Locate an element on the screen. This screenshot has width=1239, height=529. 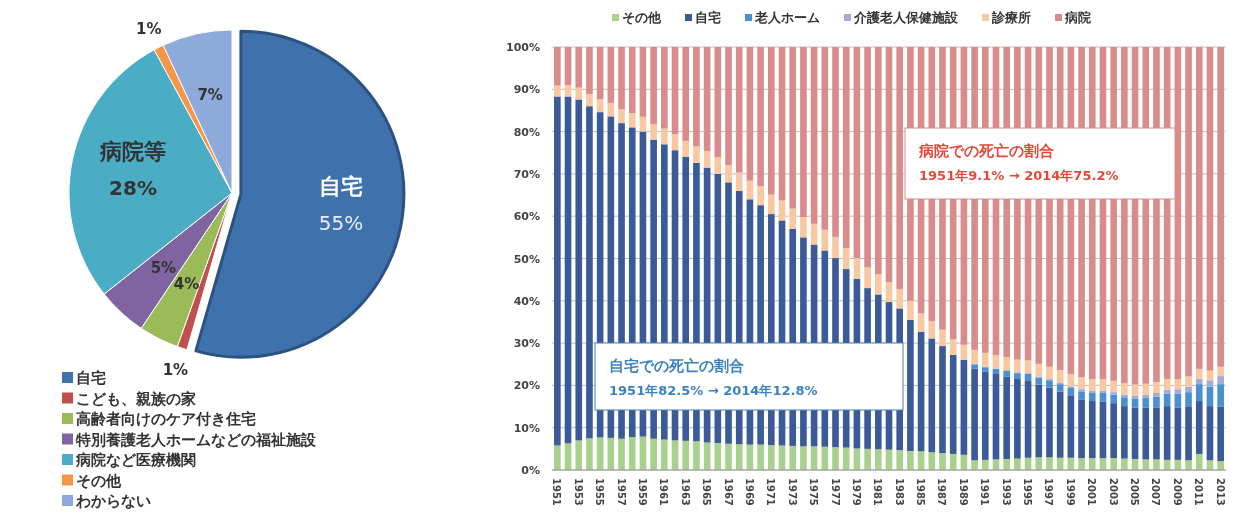
y-tick-label: 0% is located at coordinates (530, 470).